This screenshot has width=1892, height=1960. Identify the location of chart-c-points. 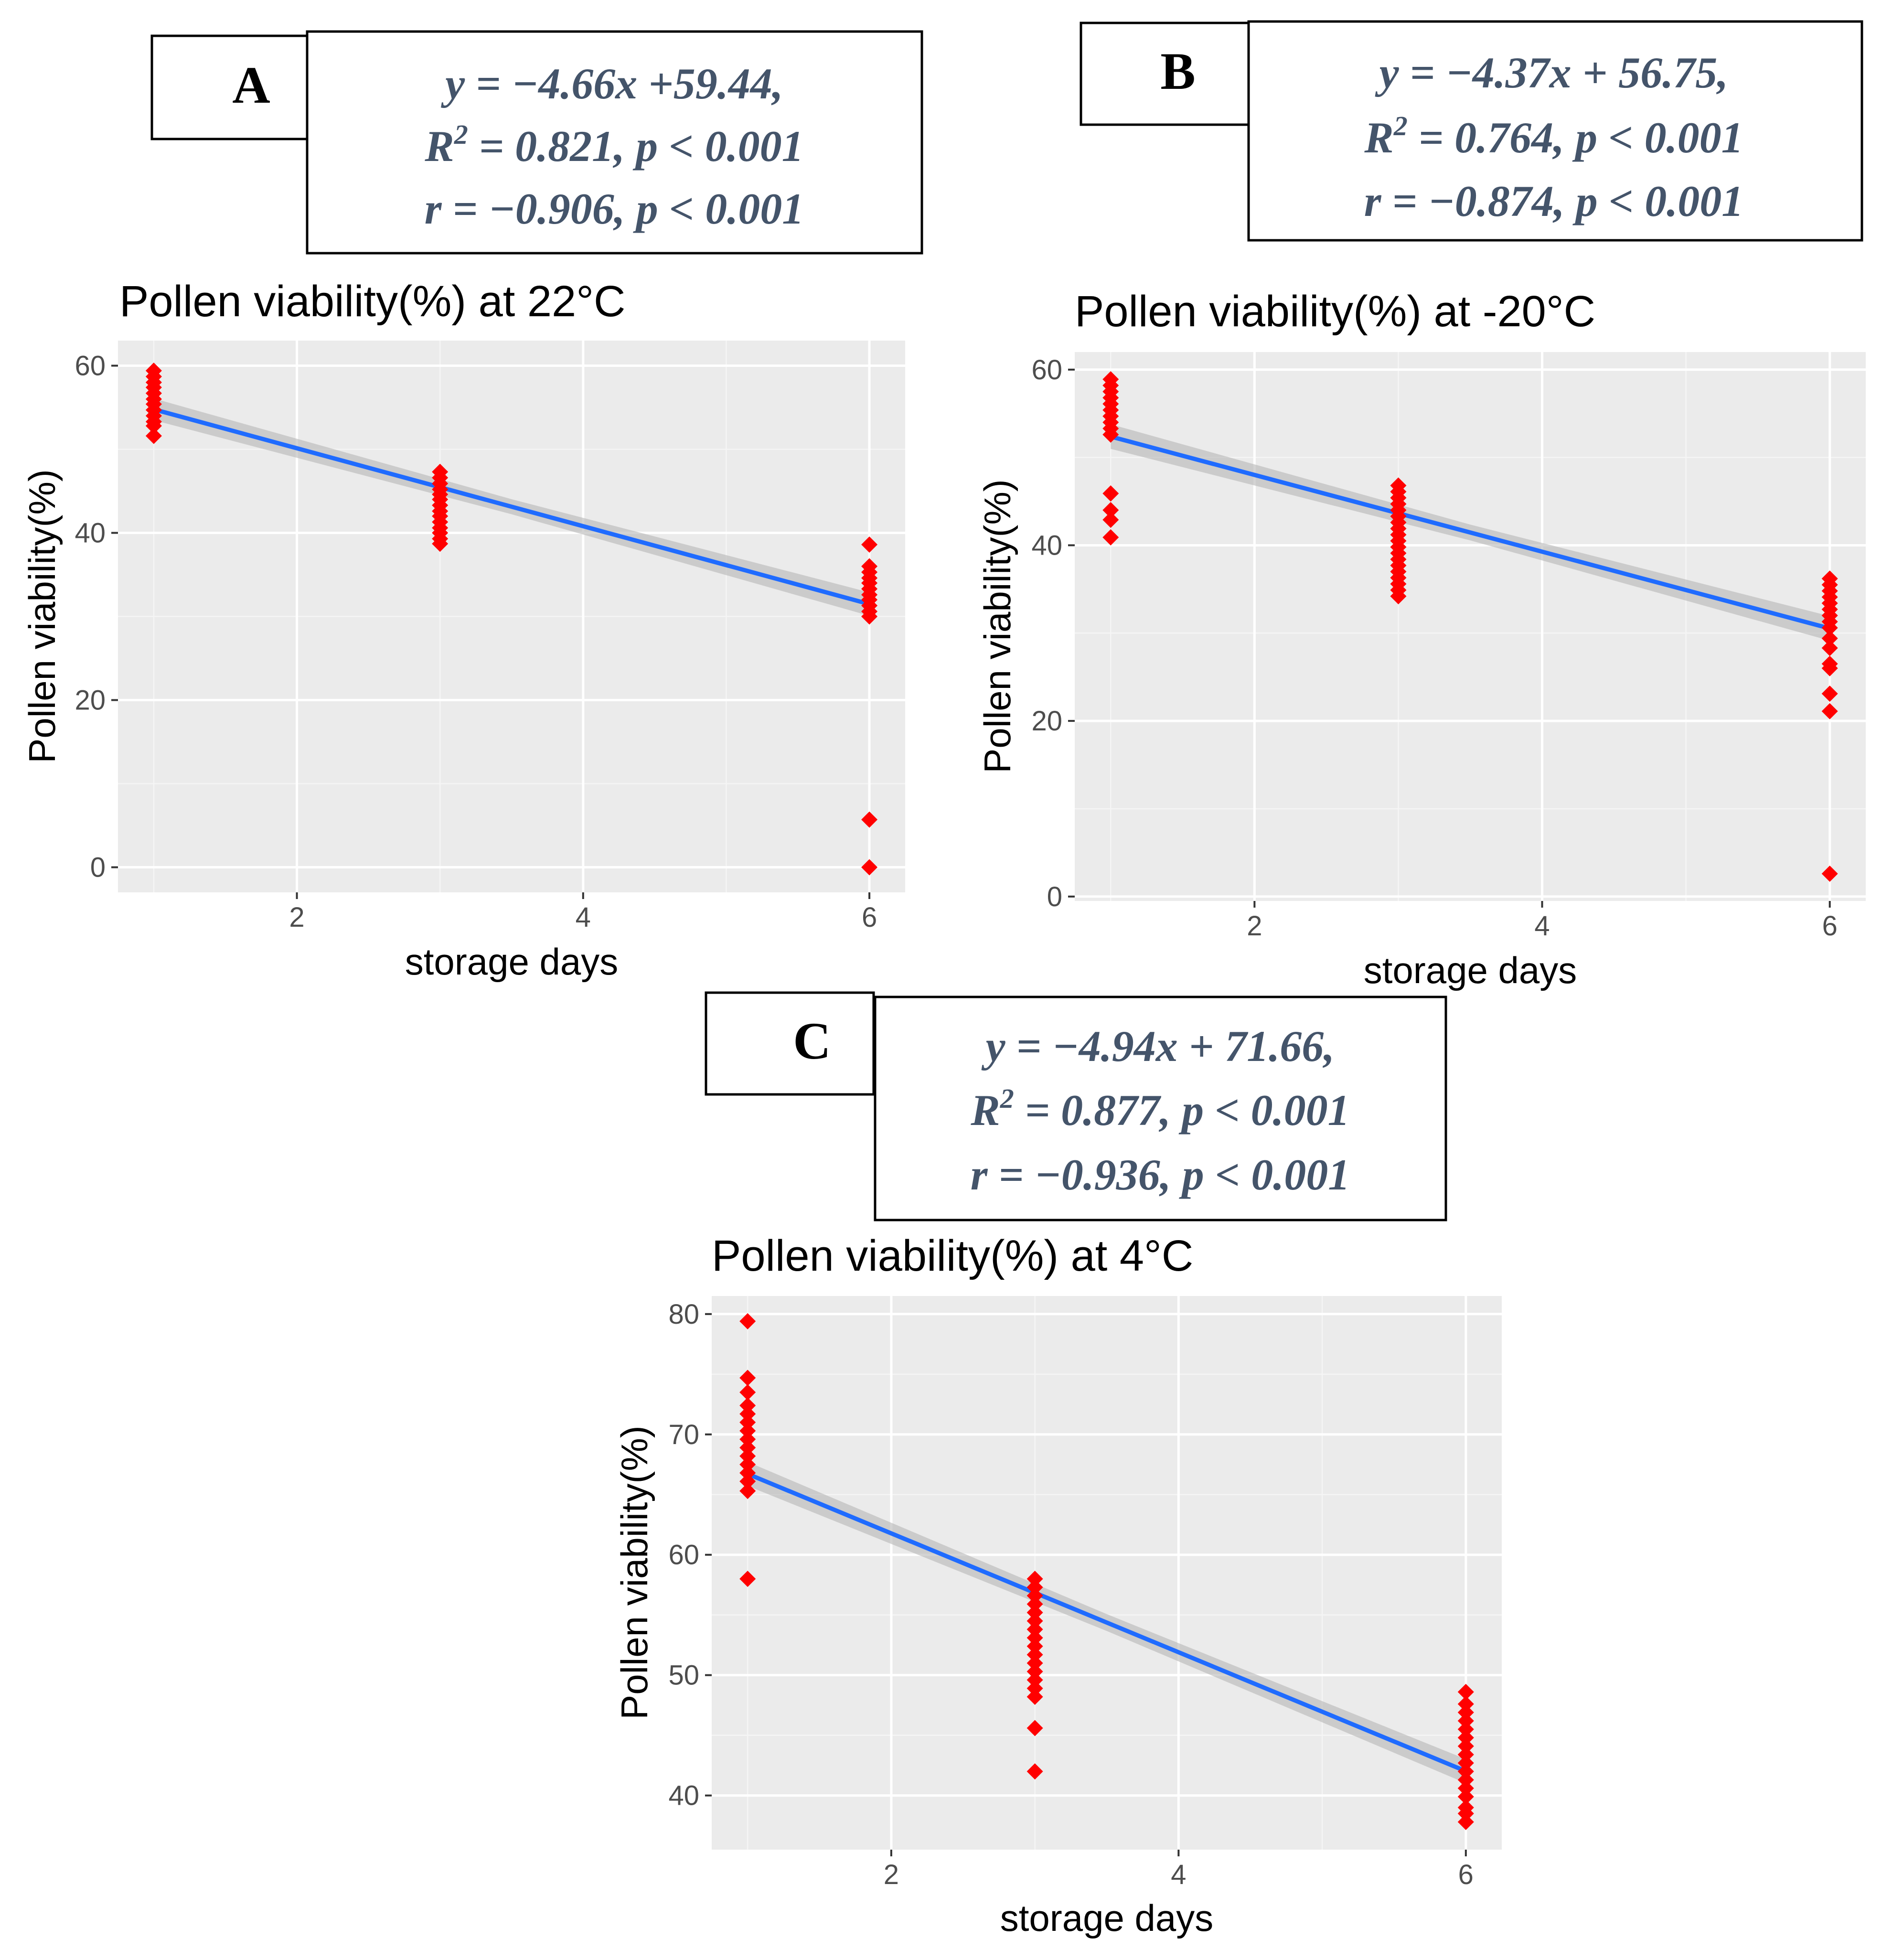
(1106, 1572).